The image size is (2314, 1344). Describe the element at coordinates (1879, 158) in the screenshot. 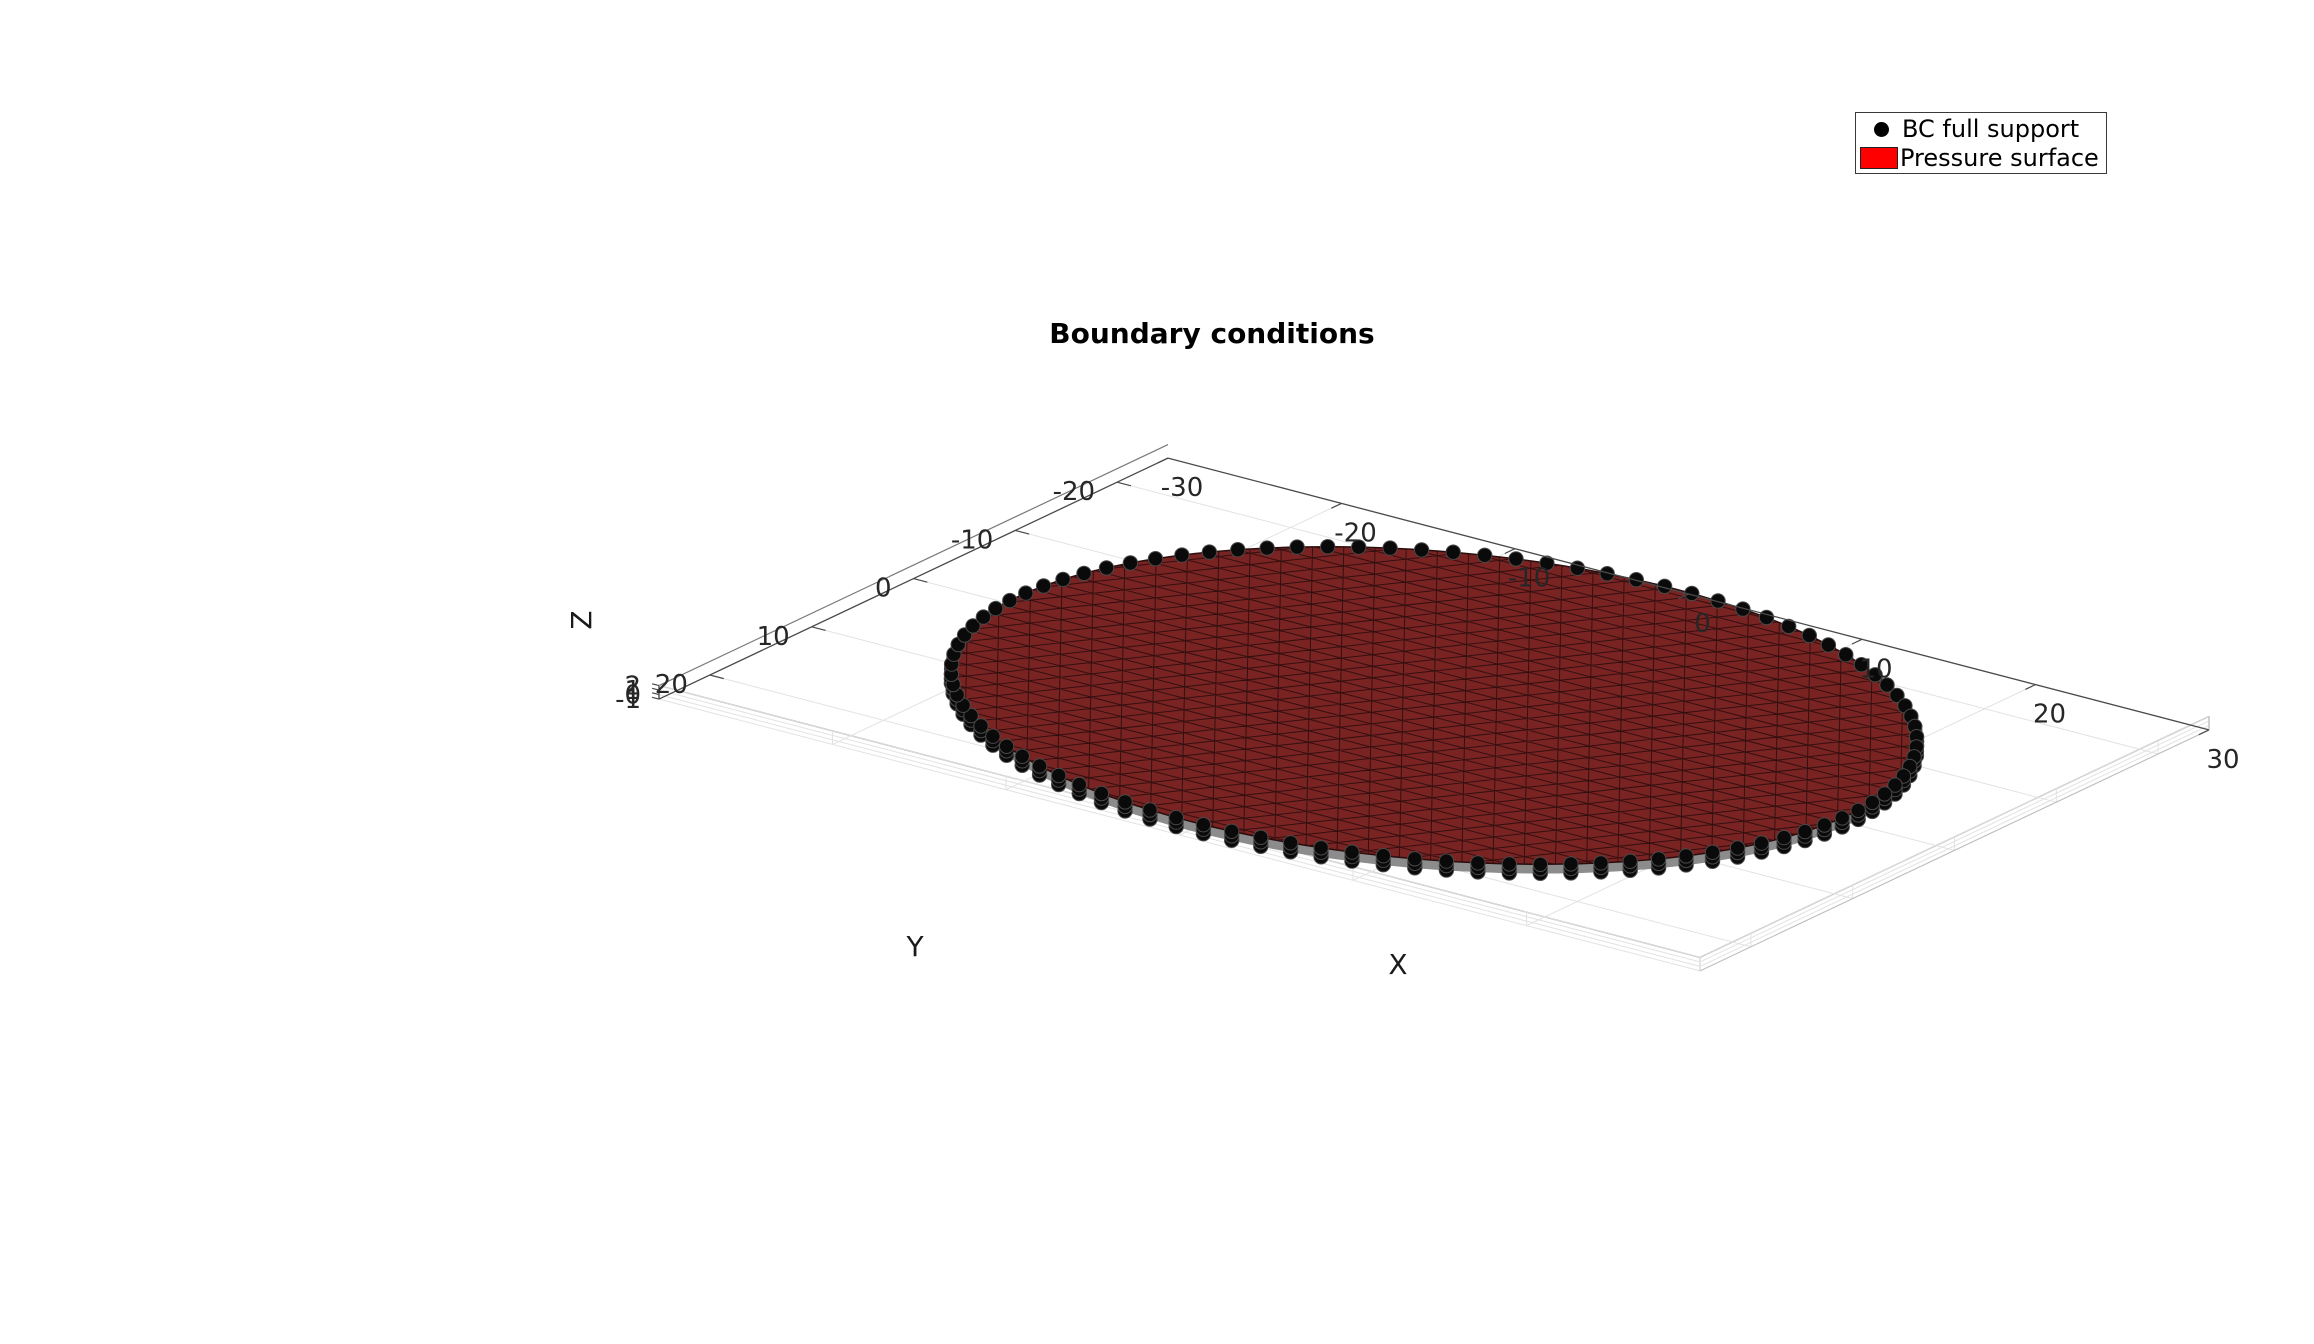

I see `patch-swatch-icon` at that location.